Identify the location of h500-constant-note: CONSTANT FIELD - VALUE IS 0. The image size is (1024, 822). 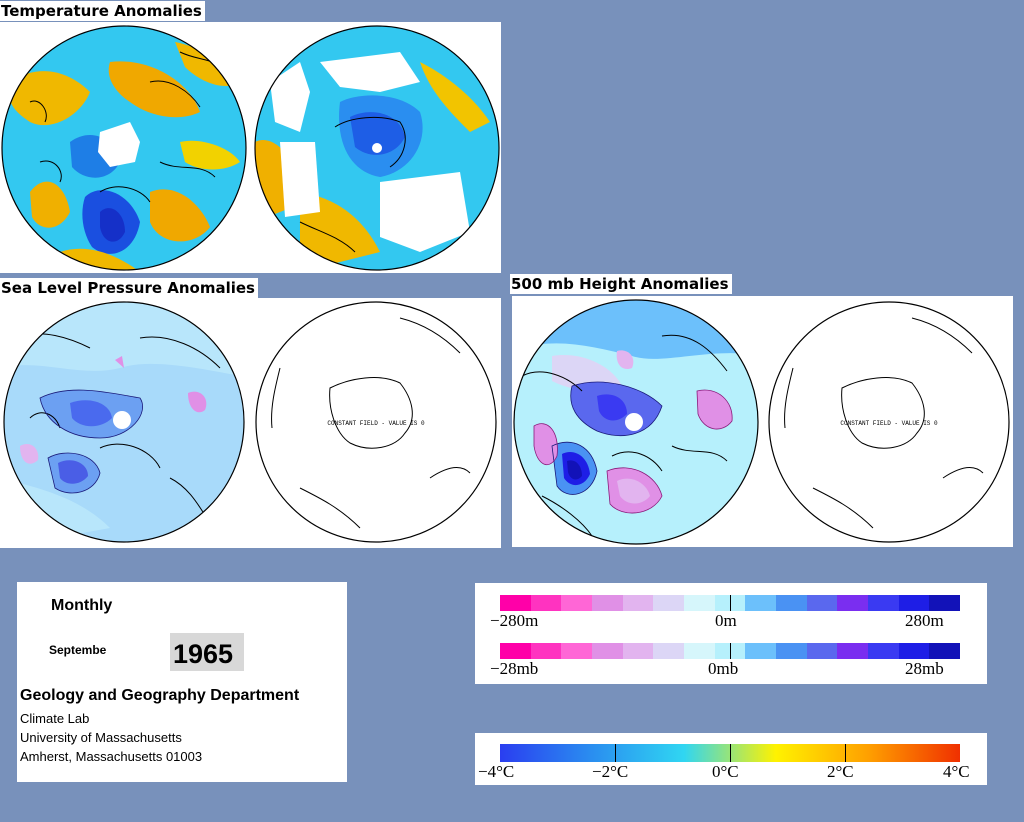
(889, 423).